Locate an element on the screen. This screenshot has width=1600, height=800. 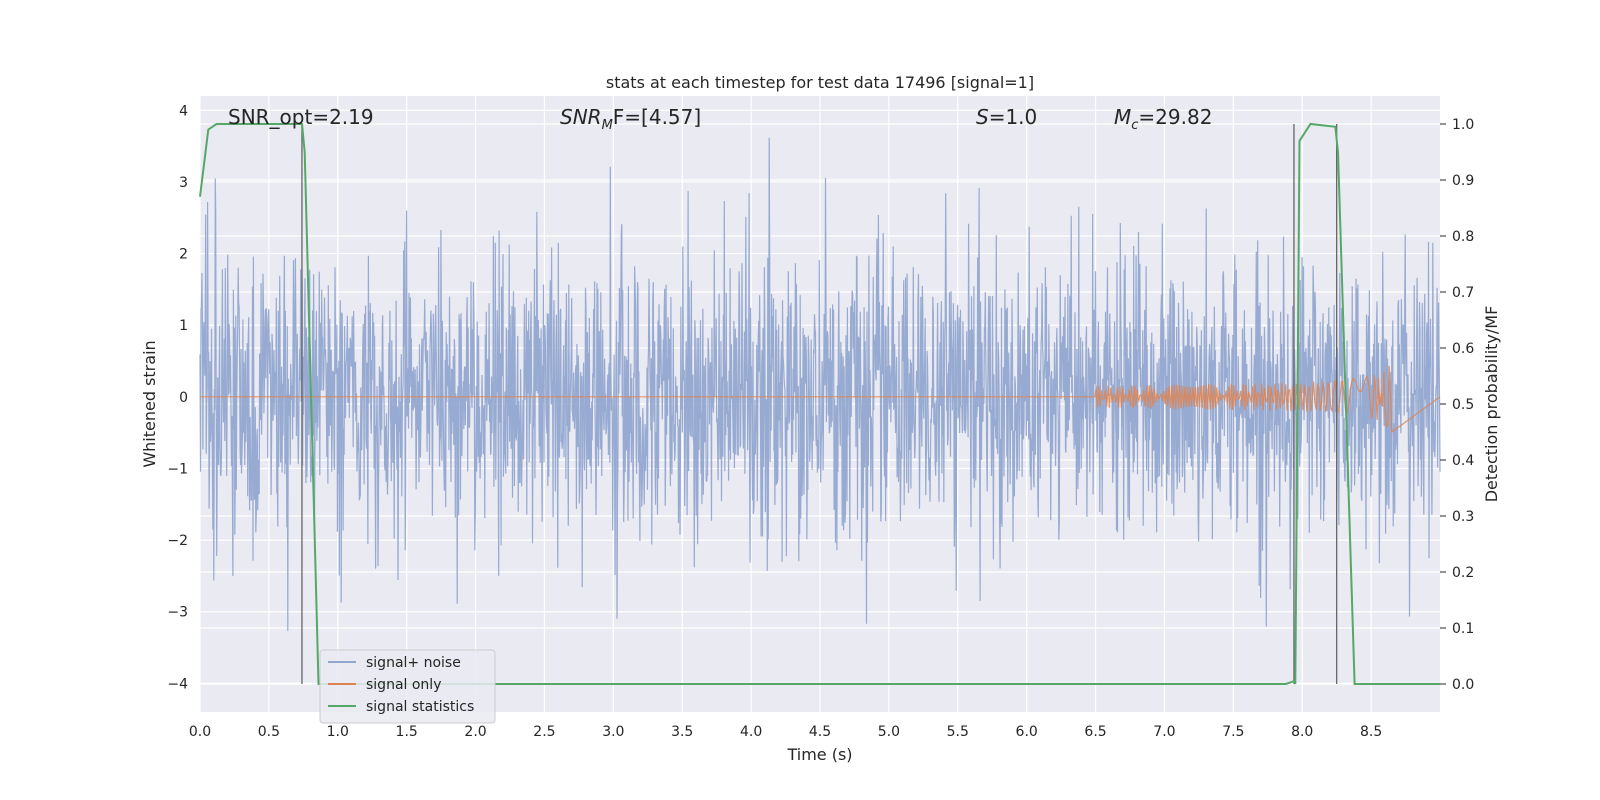
y-axis-label: Whitened strain is located at coordinates (149, 403).